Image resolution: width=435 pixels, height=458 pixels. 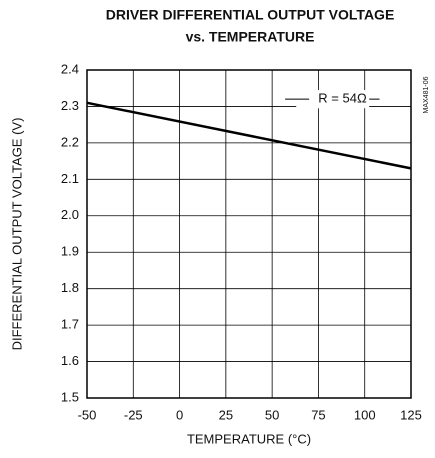 I want to click on y-tick-label: 1.9, so click(x=70, y=251).